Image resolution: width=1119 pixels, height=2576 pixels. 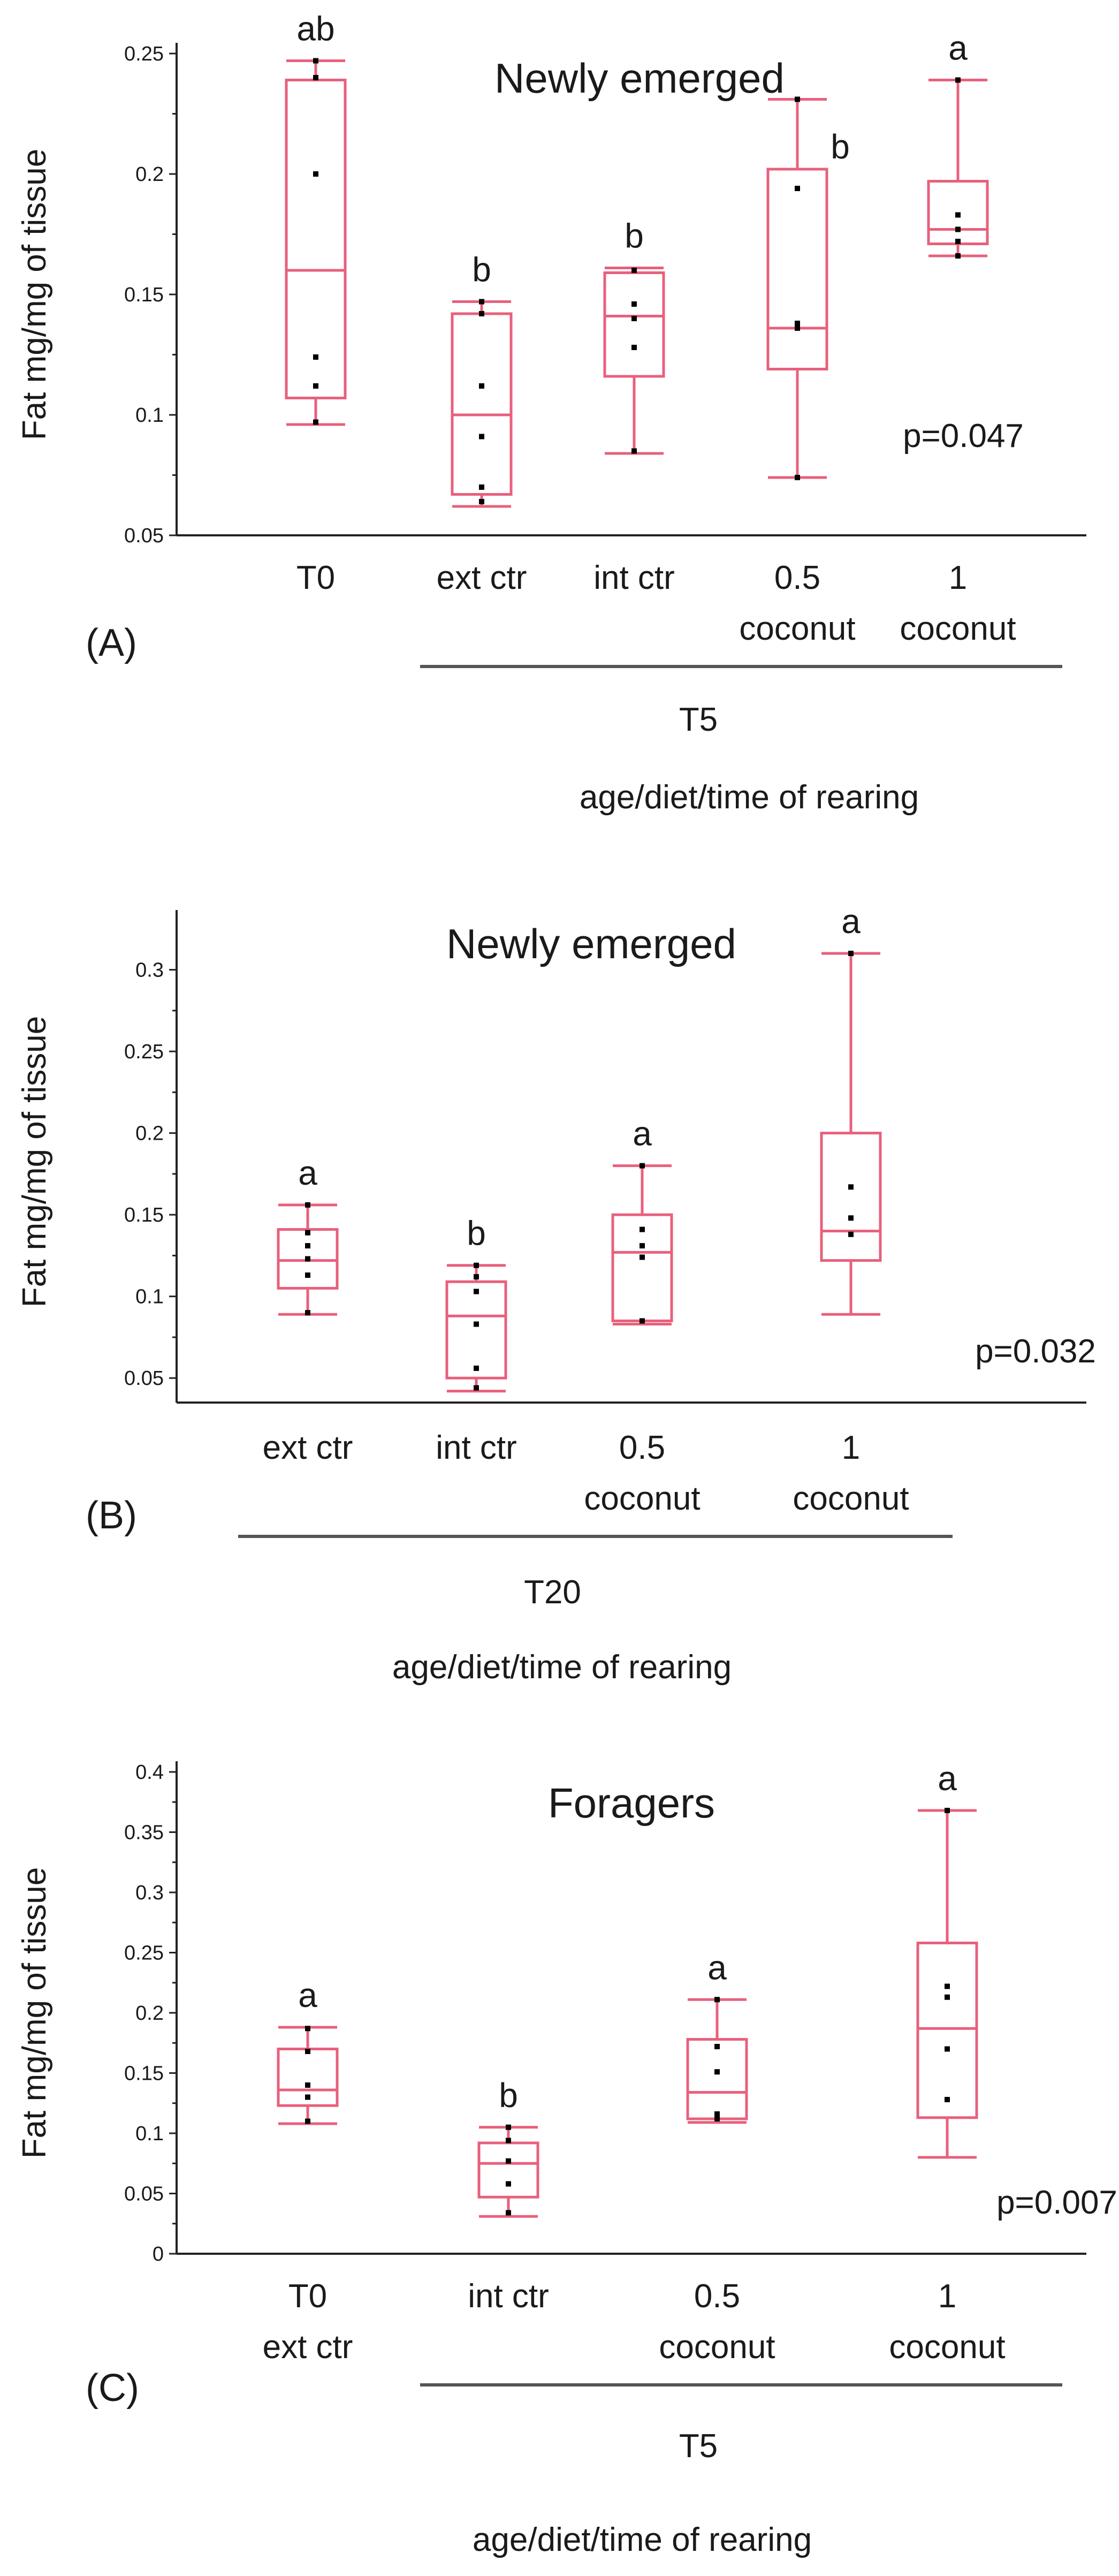 What do you see at coordinates (149, 1297) in the screenshot?
I see `y-tick-label: 0.1` at bounding box center [149, 1297].